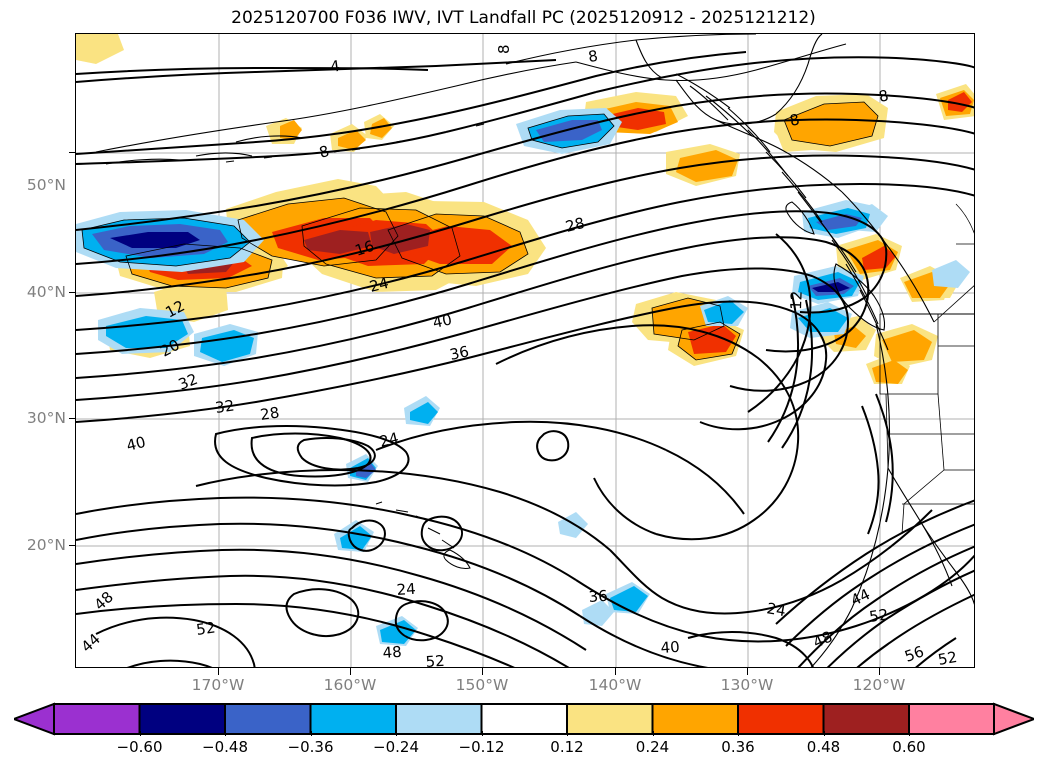 This screenshot has height=765, width=1047. Describe the element at coordinates (225, 747) in the screenshot. I see `colorbar-label-1: −0.48` at that location.